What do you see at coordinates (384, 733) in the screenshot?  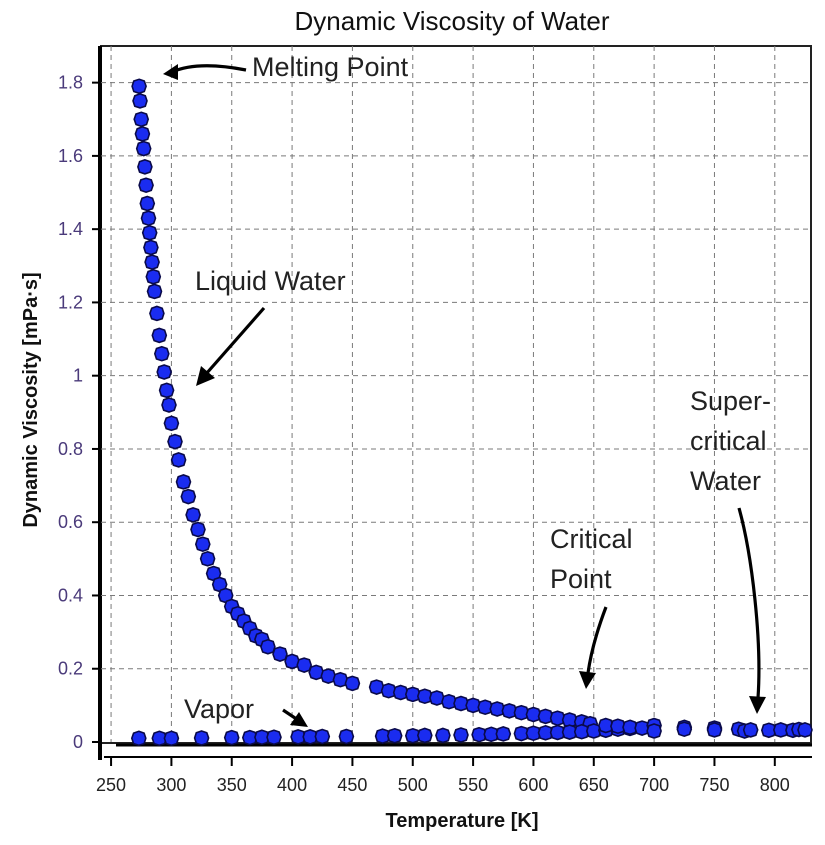 I see `series-vapor` at bounding box center [384, 733].